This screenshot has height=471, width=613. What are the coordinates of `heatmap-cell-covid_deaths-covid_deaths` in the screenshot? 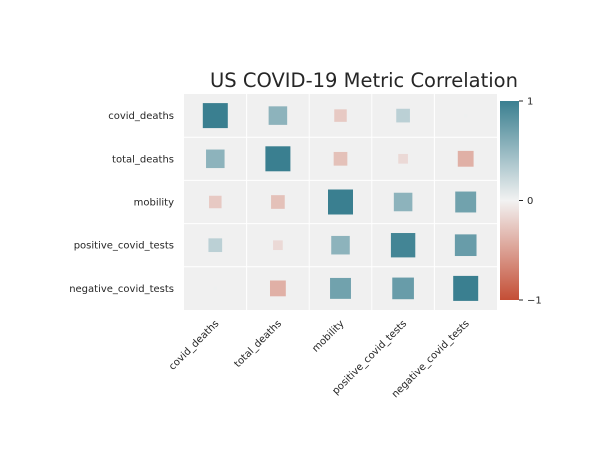 It's located at (215, 116).